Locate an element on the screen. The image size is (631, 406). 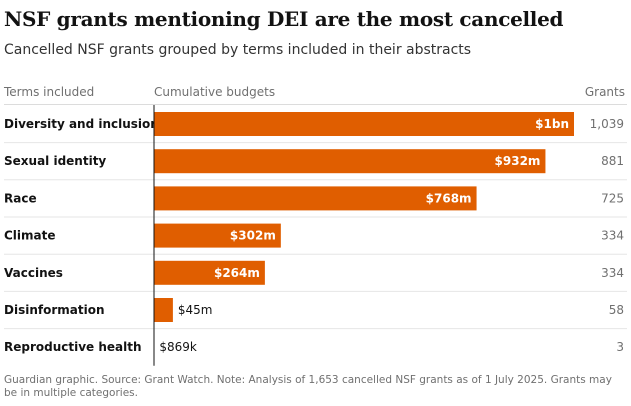
category-label: Climate is located at coordinates (30, 236).